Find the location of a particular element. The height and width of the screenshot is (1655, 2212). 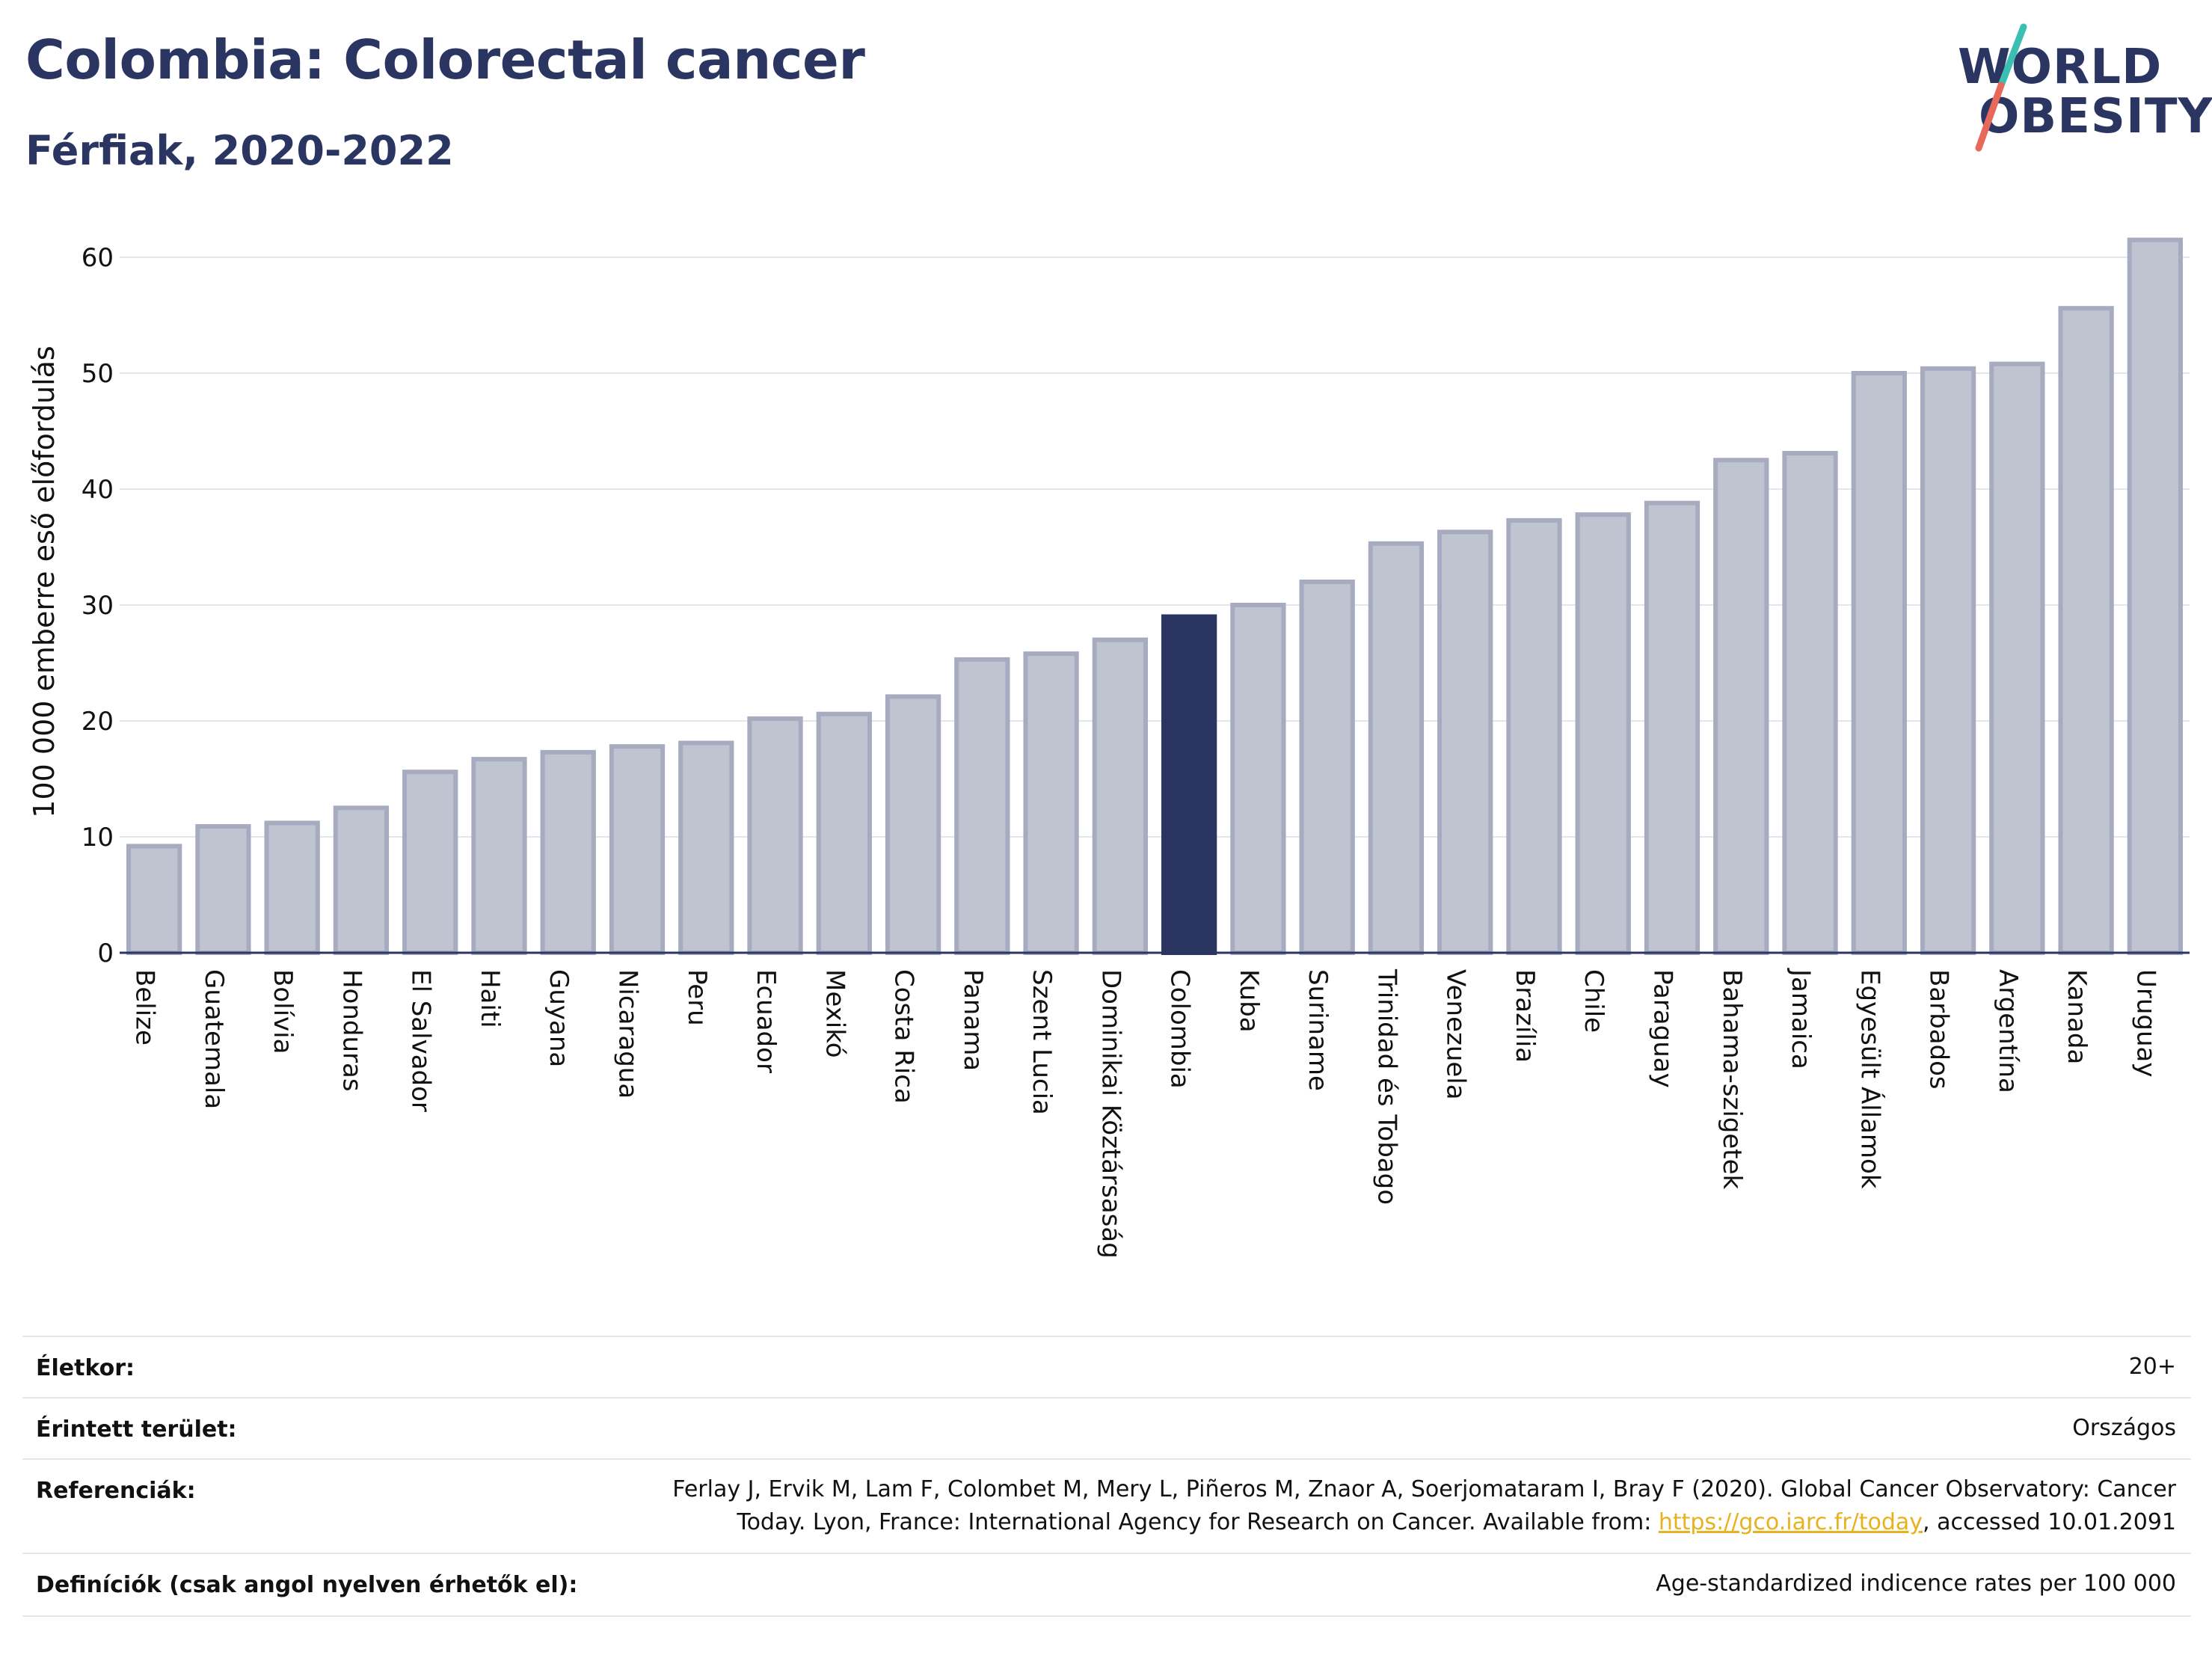

x-tick-label: Jamaica is located at coordinates (1801, 1018).